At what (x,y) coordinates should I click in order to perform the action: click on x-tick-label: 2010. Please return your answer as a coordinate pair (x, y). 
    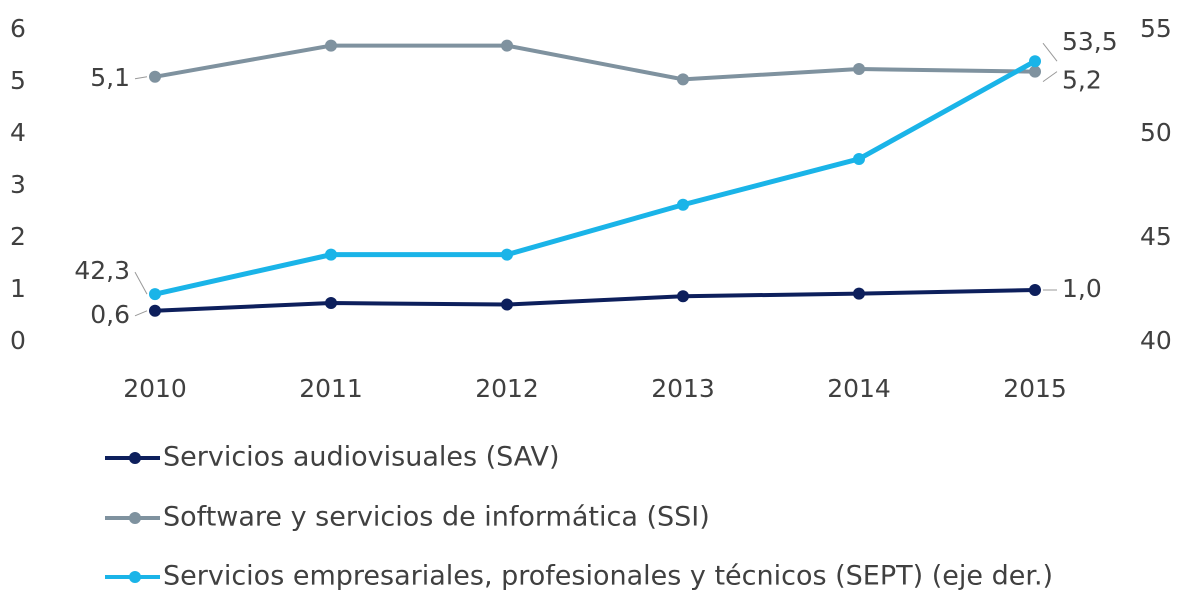
    Looking at the image, I should click on (155, 388).